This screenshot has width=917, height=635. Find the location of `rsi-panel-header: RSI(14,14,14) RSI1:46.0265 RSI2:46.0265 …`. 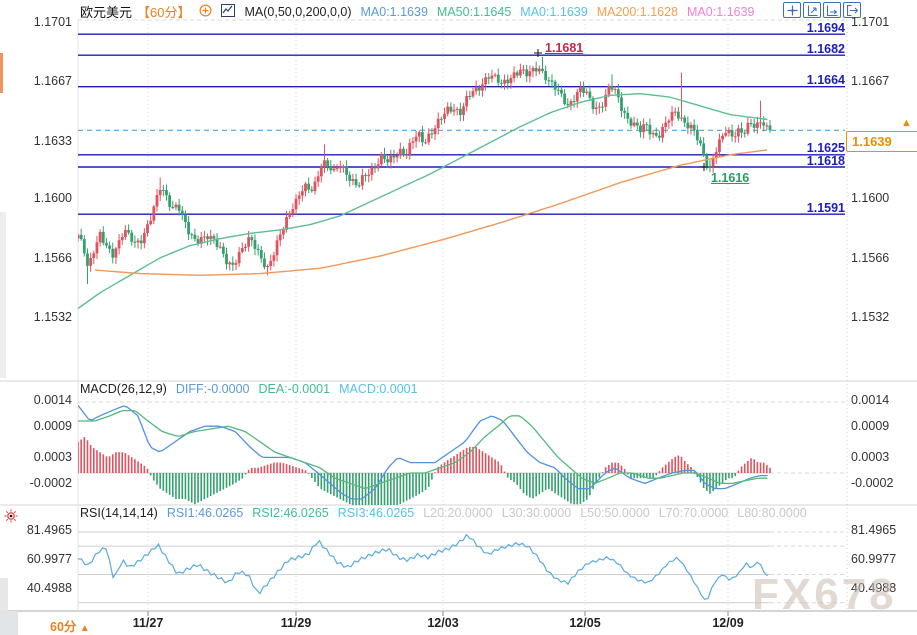

rsi-panel-header: RSI(14,14,14) RSI1:46.0265 RSI2:46.0265 … is located at coordinates (443, 513).